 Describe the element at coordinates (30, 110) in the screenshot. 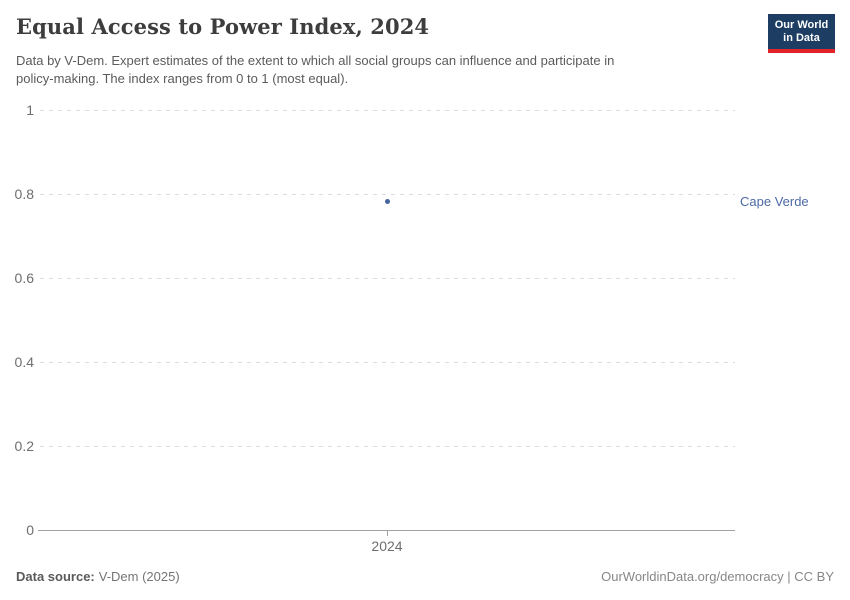

I see `y-tick-label-1: 1` at that location.